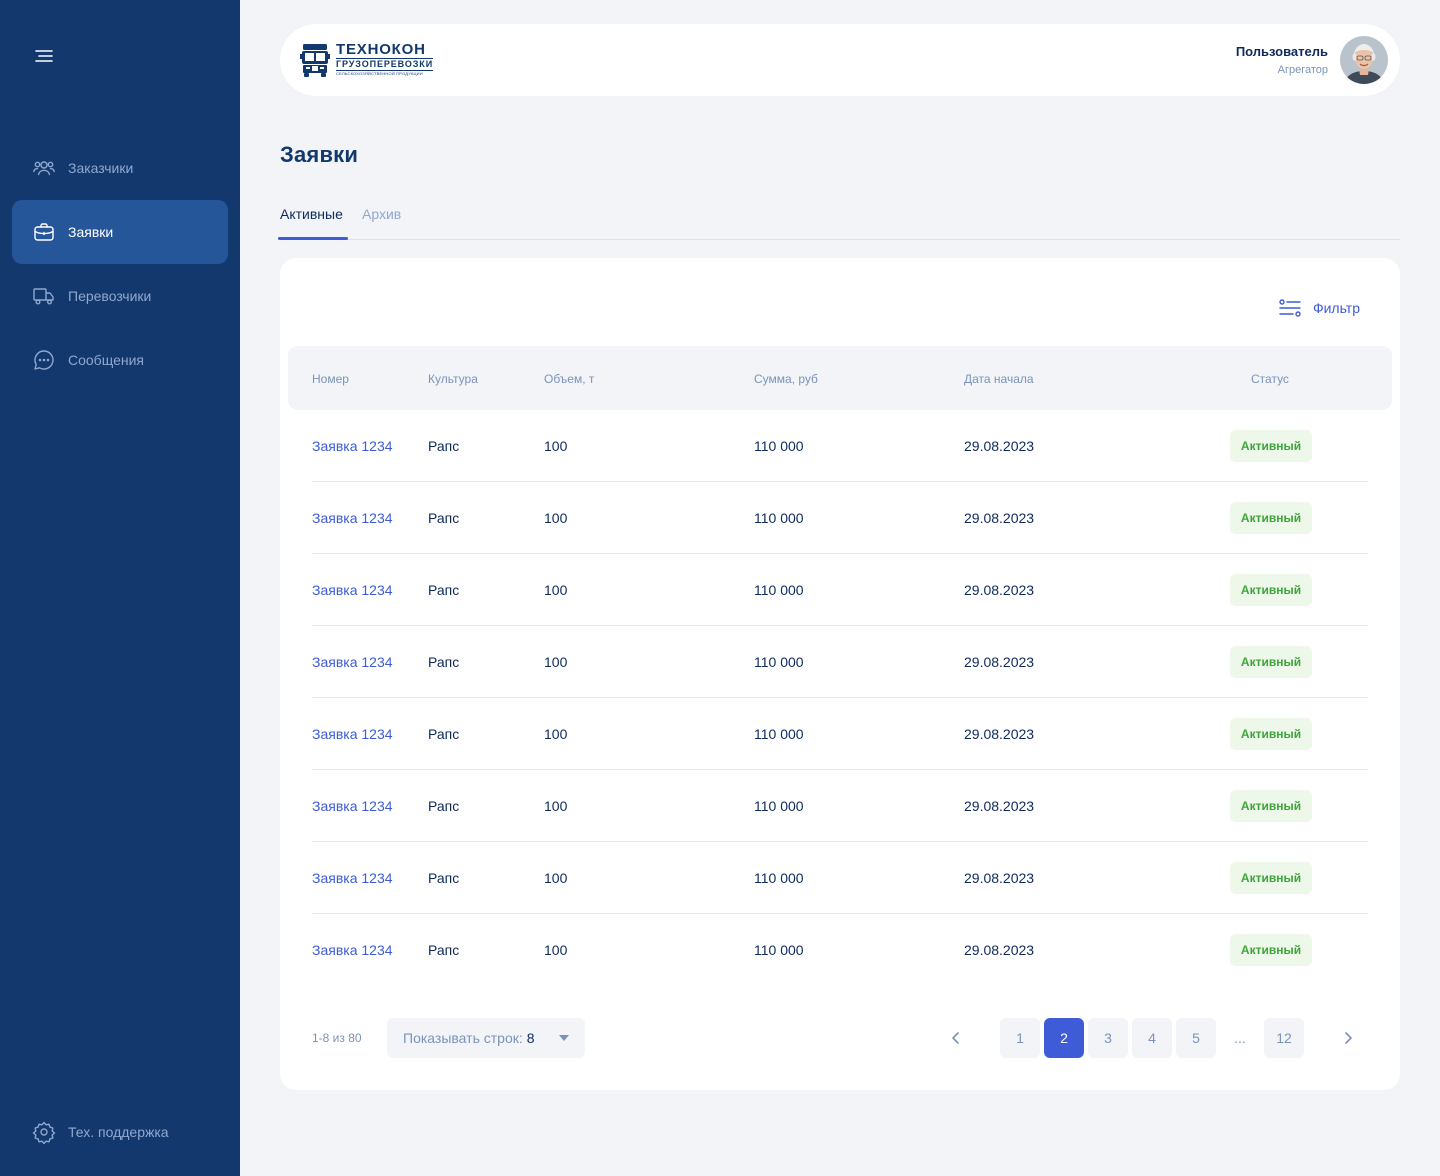 Image resolution: width=1440 pixels, height=1176 pixels. Describe the element at coordinates (44, 360) in the screenshot. I see `chat-icon` at that location.